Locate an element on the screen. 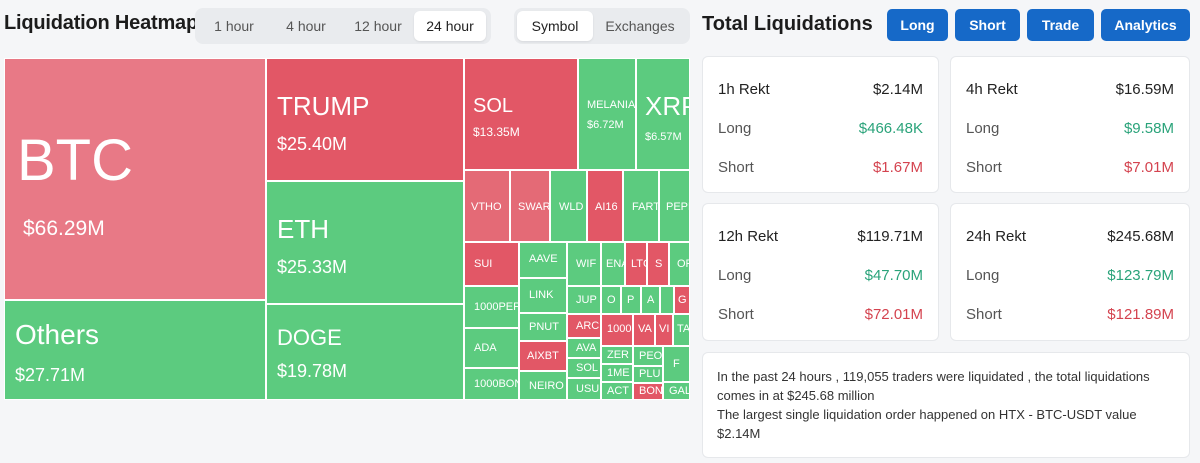 This screenshot has height=463, width=1200. tile-1000bon: 1000BON is located at coordinates (491, 384).